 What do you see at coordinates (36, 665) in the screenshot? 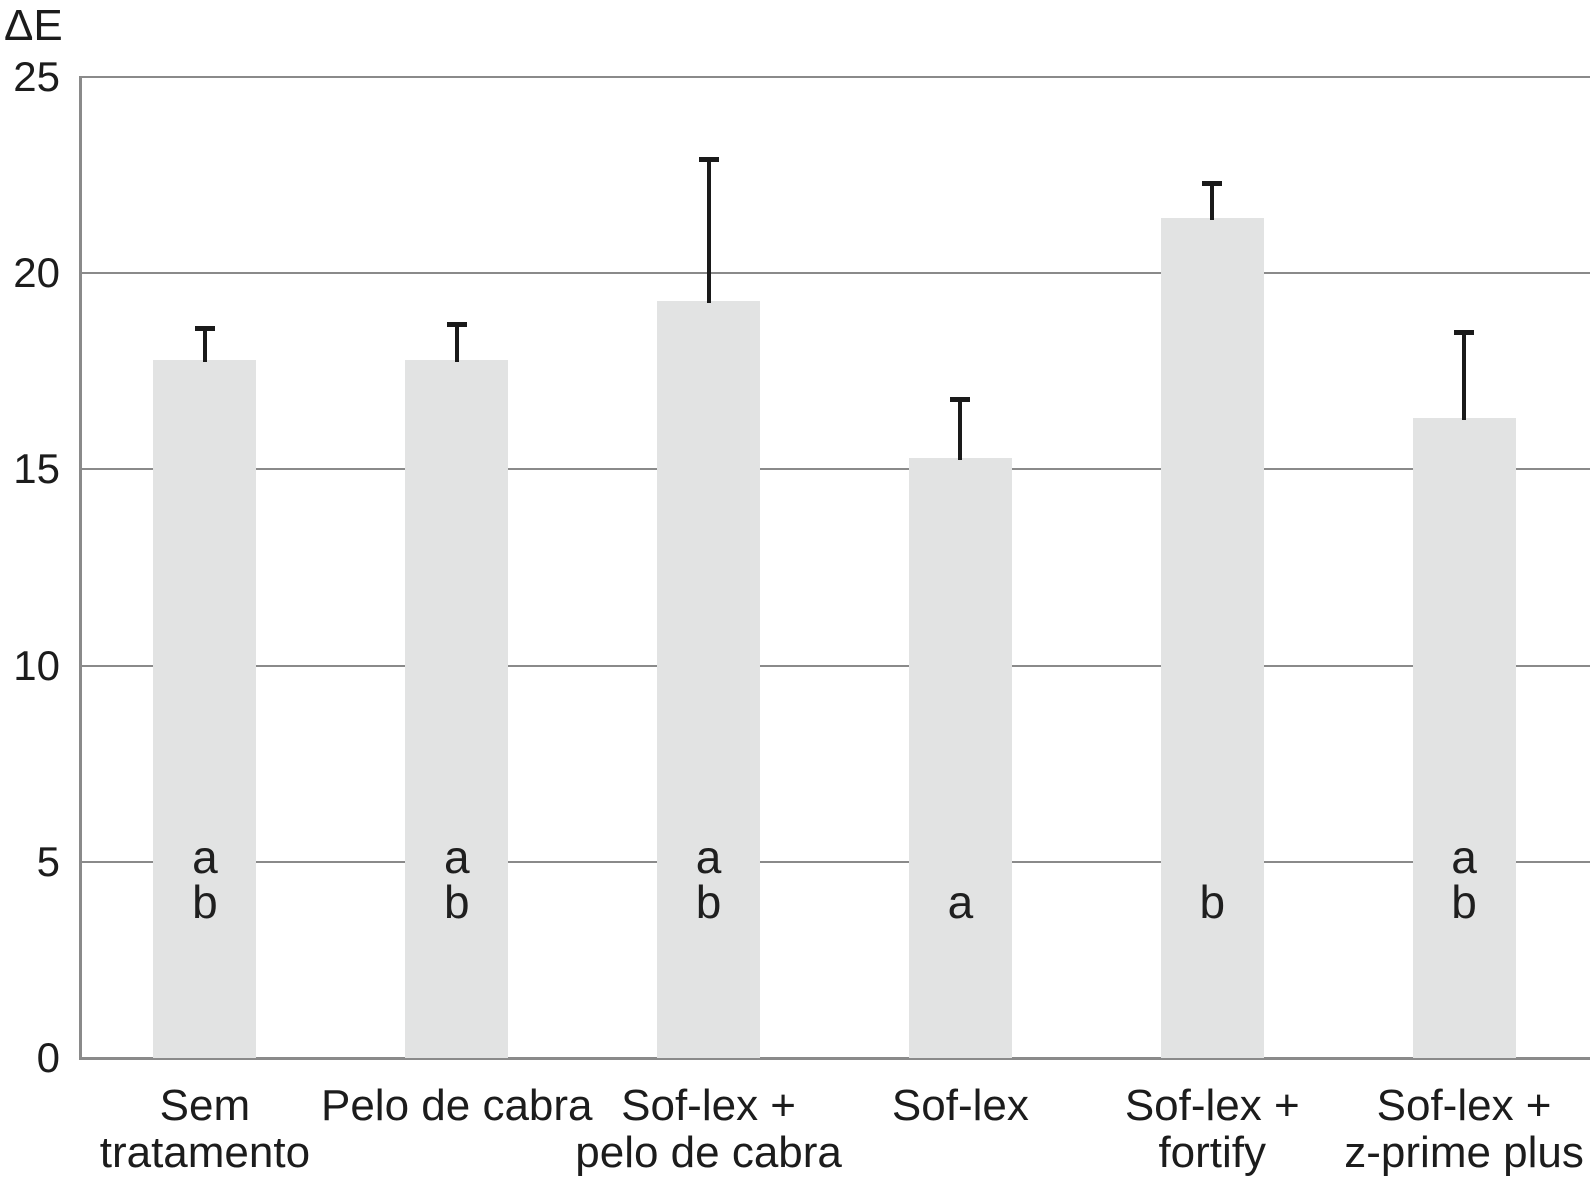
I see `y-tick-label: 10` at bounding box center [36, 665].